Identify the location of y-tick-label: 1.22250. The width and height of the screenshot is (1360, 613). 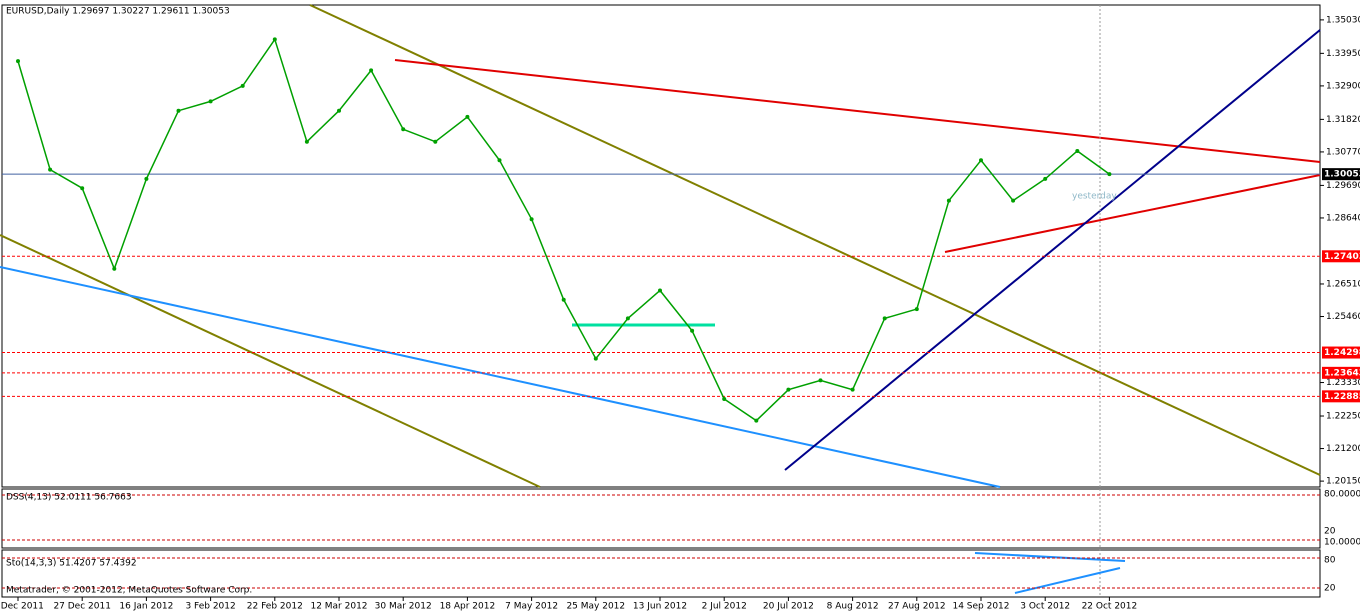
(1343, 417).